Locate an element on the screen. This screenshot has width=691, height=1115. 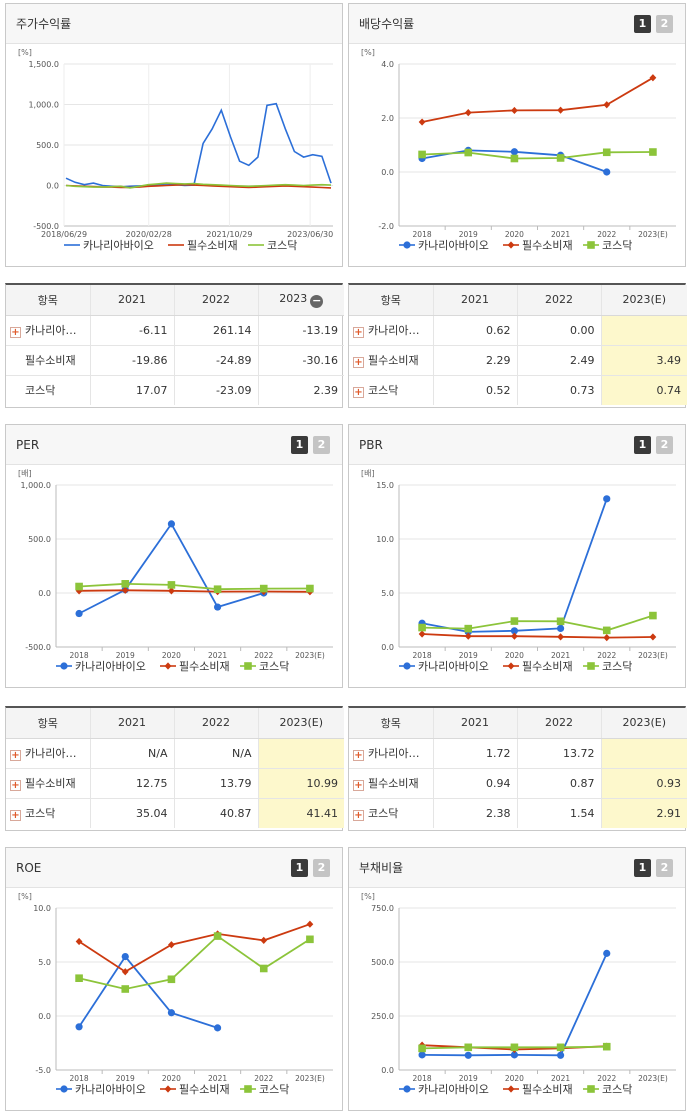
row-label-cell: 필수소비재 is located at coordinates (48, 360).